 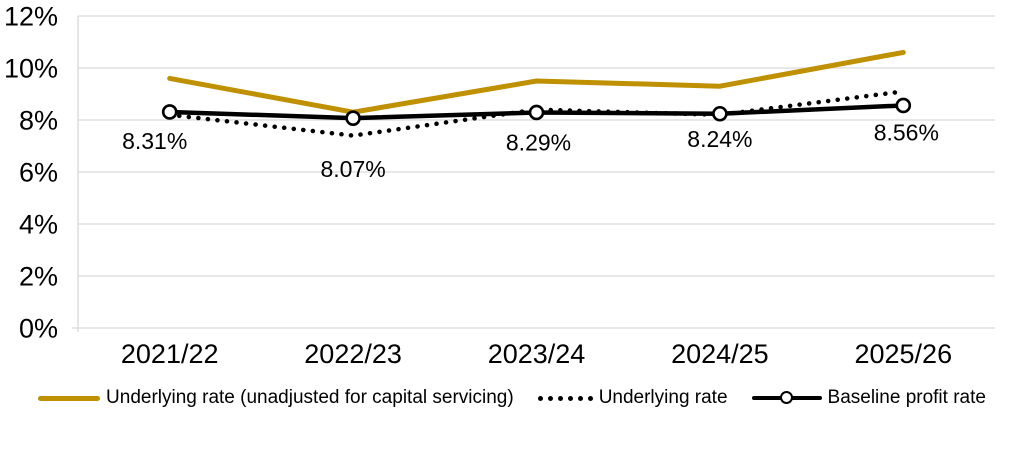 What do you see at coordinates (31, 69) in the screenshot?
I see `y-axis-tick-label: 10%` at bounding box center [31, 69].